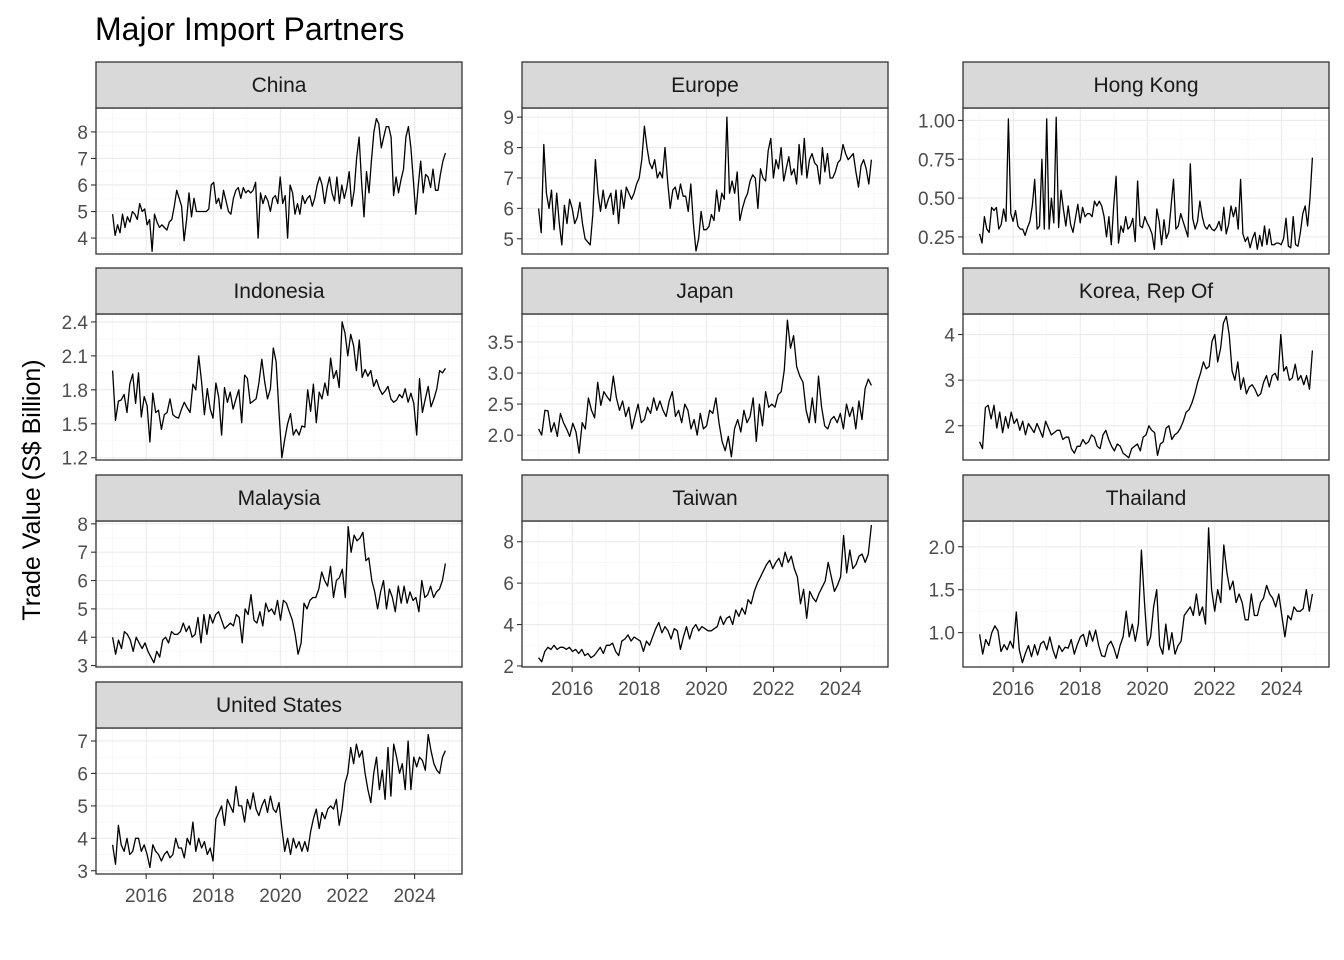 The image size is (1344, 960). I want to click on facet-europe: Europe 5 6 7 8 9, so click(696, 158).